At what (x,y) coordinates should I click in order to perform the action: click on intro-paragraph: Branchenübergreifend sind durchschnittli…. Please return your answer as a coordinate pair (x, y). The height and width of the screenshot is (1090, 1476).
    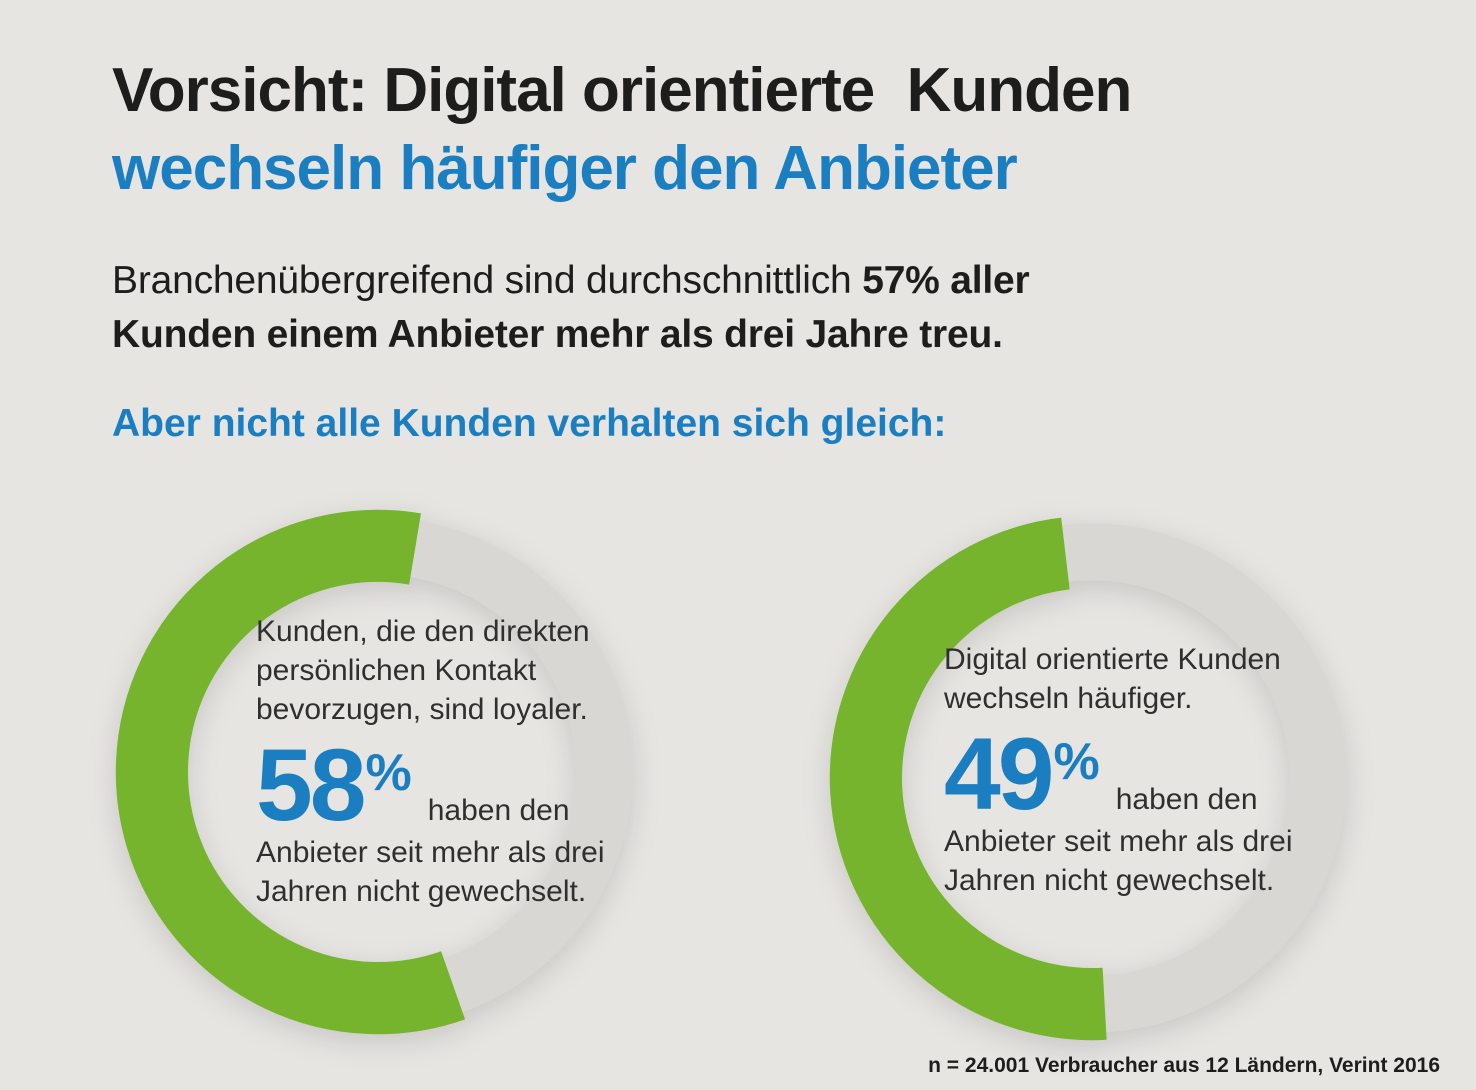
    Looking at the image, I should click on (762, 308).